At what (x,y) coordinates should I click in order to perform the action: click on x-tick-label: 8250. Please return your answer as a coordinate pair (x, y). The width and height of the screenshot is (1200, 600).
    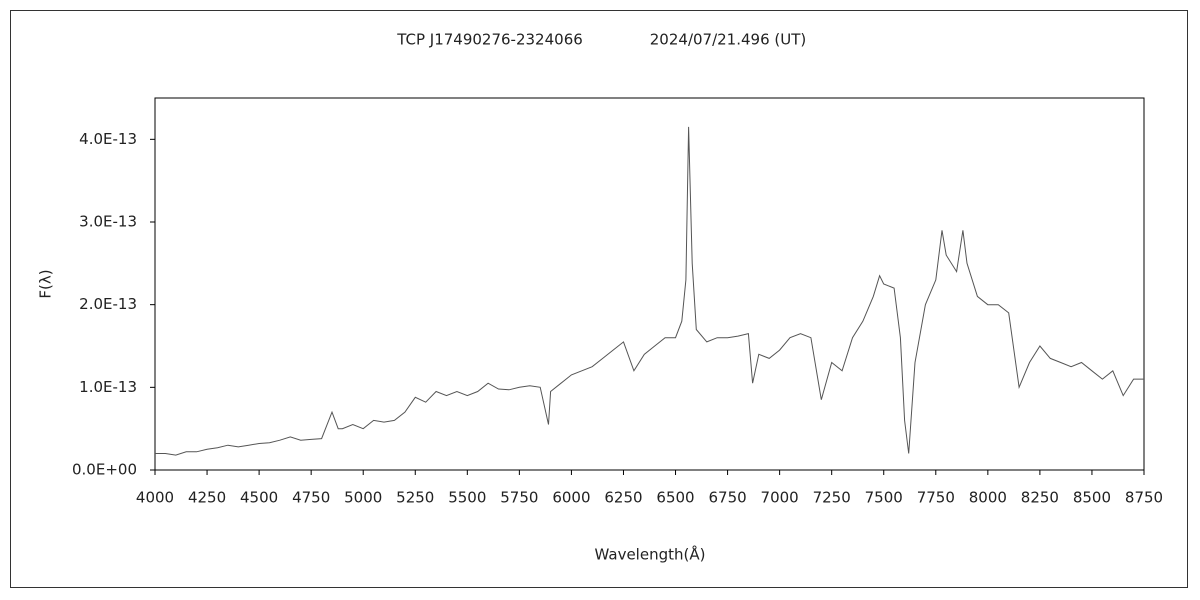
    Looking at the image, I should click on (1040, 498).